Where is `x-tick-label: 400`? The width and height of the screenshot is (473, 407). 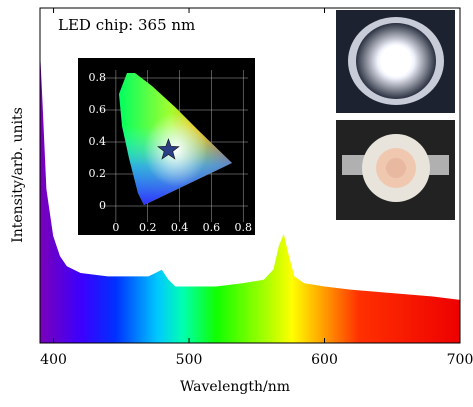 x-tick-label: 400 is located at coordinates (53, 360).